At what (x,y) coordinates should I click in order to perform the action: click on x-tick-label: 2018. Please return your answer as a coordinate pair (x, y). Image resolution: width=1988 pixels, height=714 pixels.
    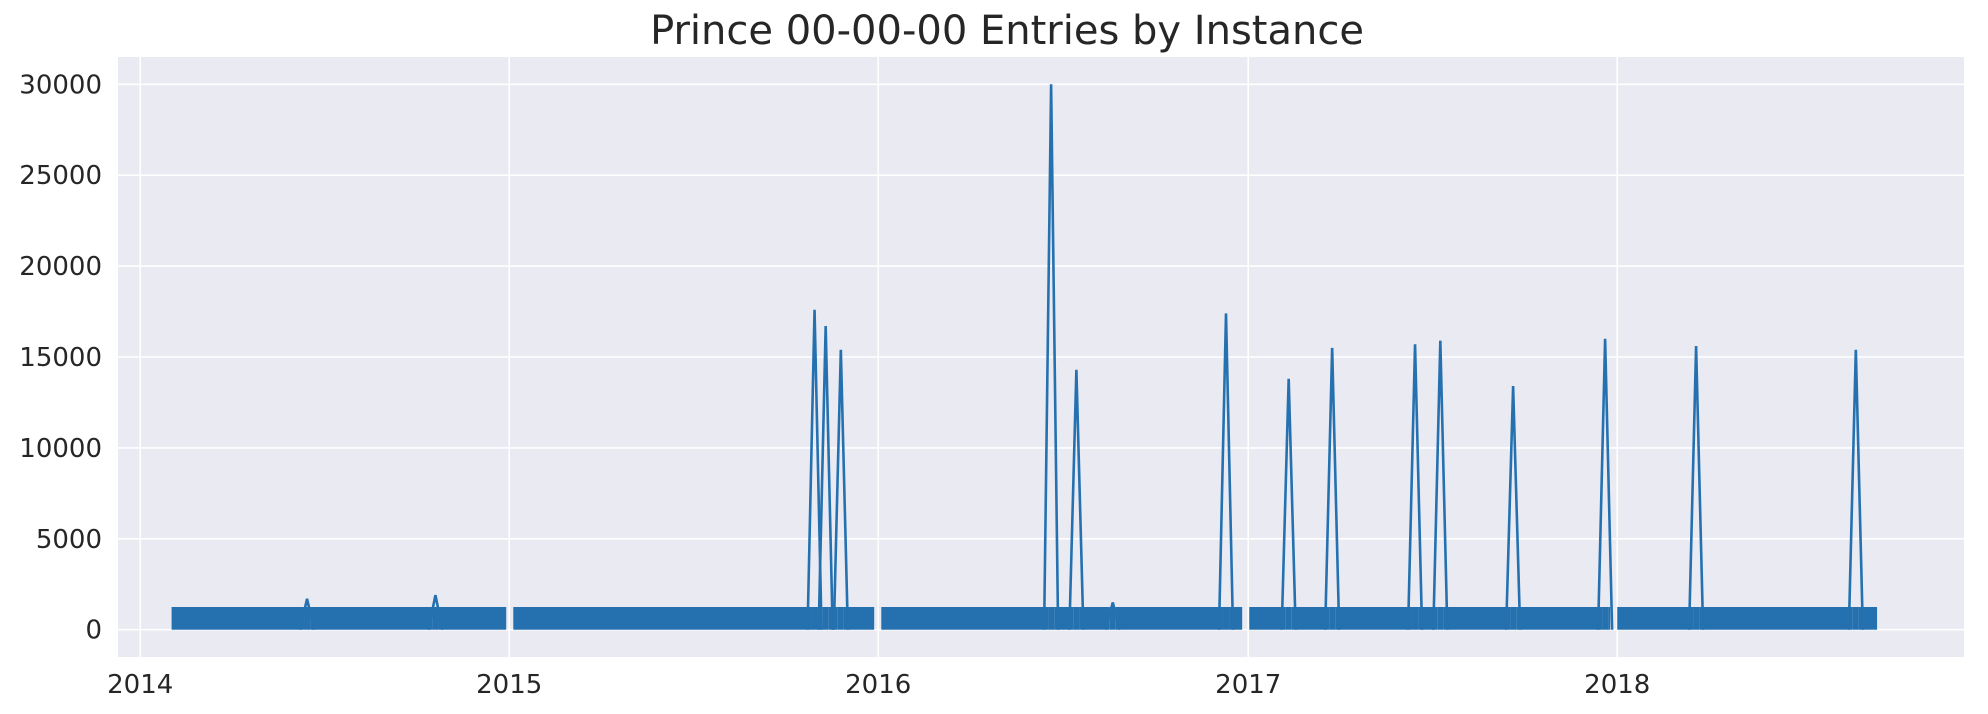
    Looking at the image, I should click on (1617, 685).